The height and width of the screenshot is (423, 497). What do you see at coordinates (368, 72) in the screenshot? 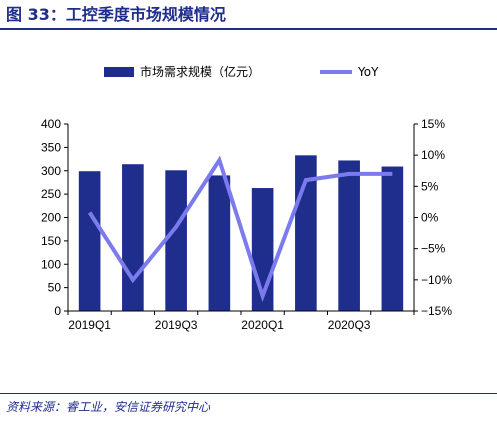
I see `legend-label-line: YoY` at bounding box center [368, 72].